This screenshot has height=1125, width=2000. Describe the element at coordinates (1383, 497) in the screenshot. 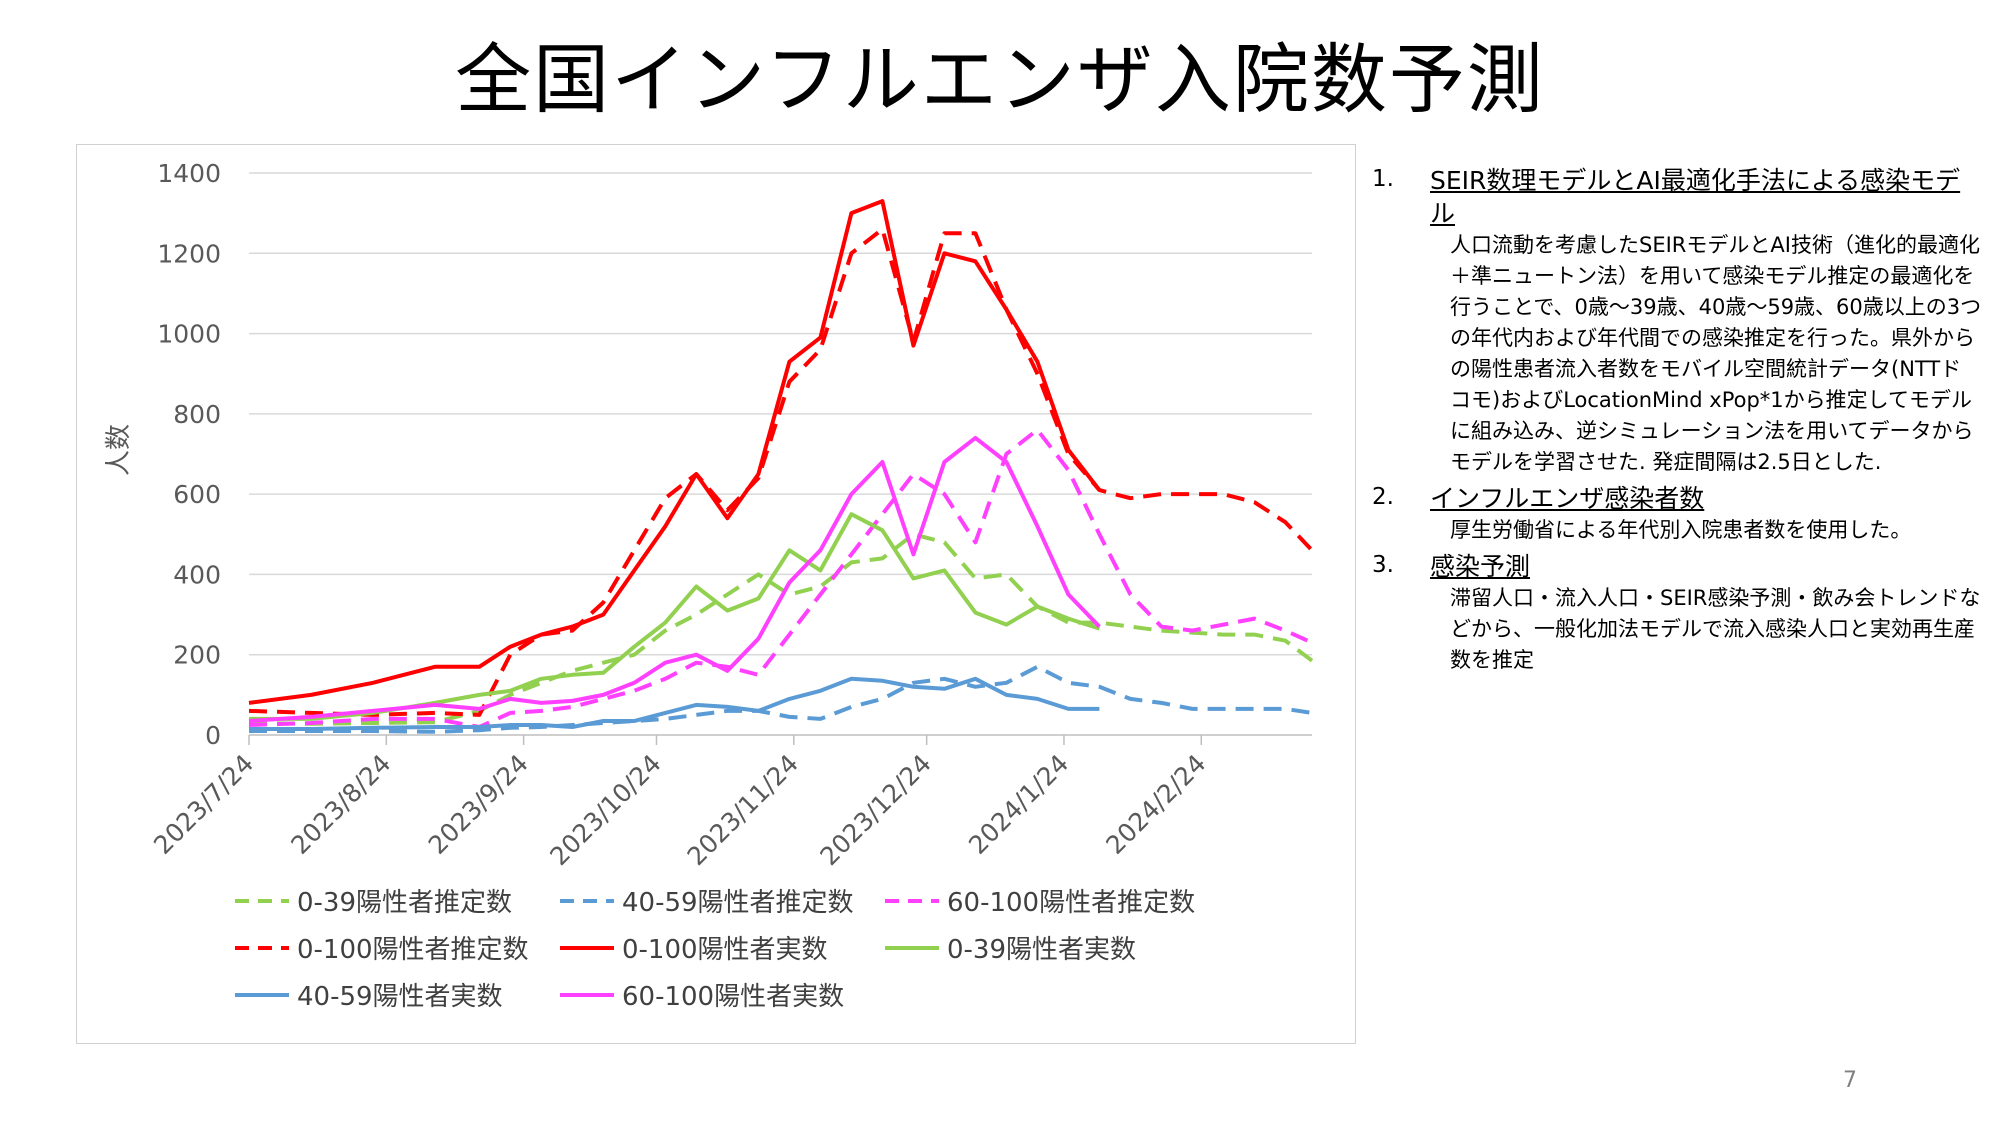

I see `note-number: 2.` at that location.